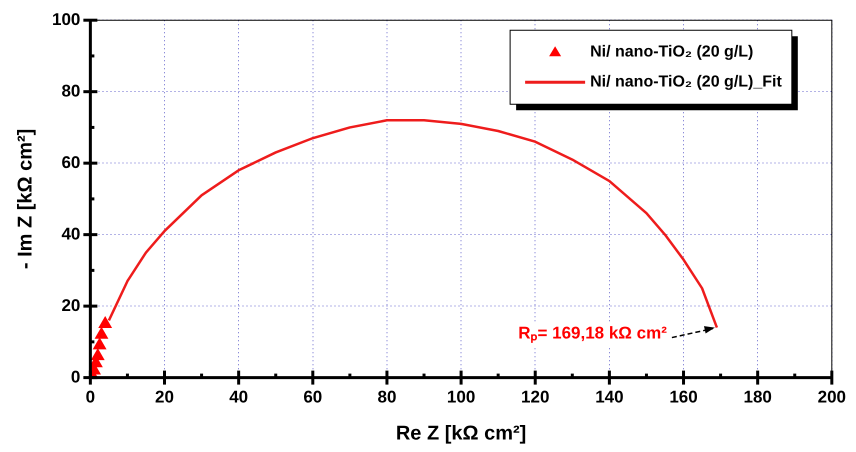 Image resolution: width=856 pixels, height=452 pixels. What do you see at coordinates (25, 199) in the screenshot?
I see `y-axis-title: - Im Z [kΩ cm²]` at bounding box center [25, 199].